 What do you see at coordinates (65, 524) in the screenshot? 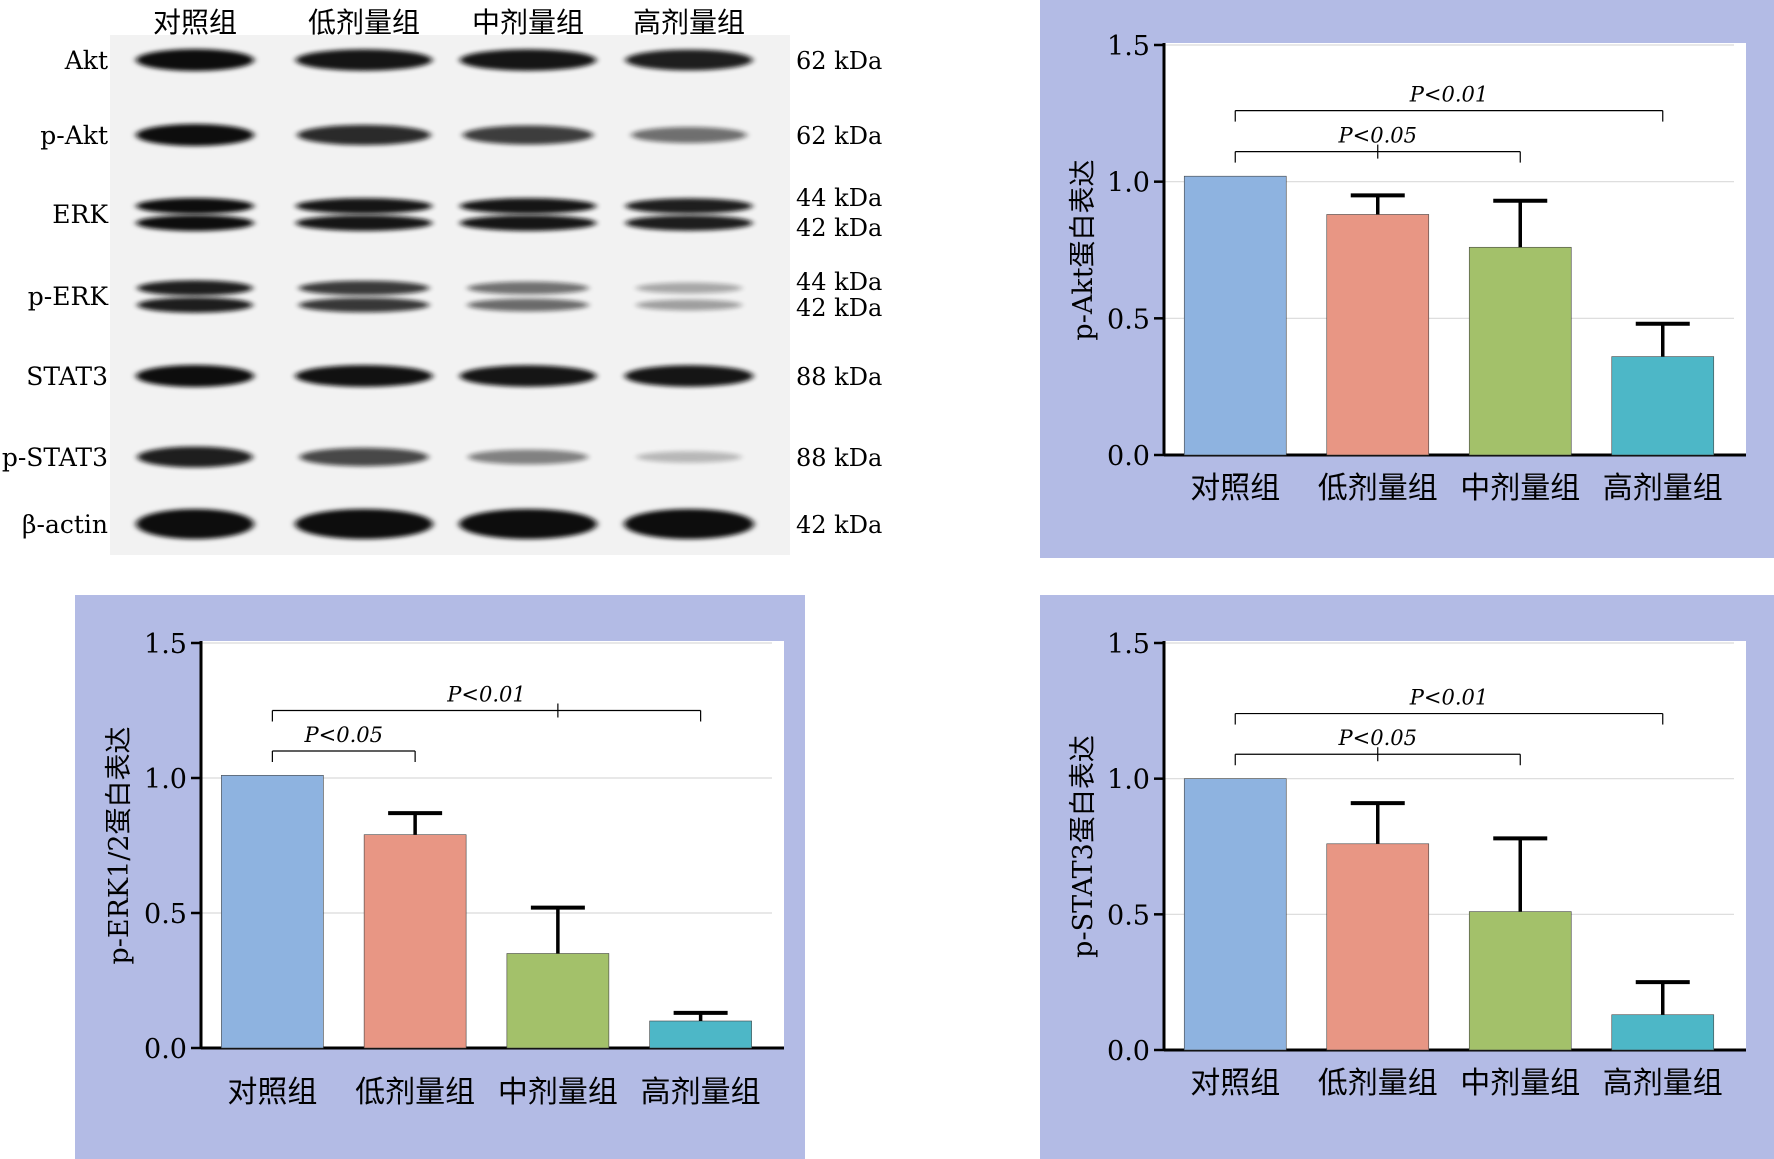
I see `protein-label: β-actin` at bounding box center [65, 524].